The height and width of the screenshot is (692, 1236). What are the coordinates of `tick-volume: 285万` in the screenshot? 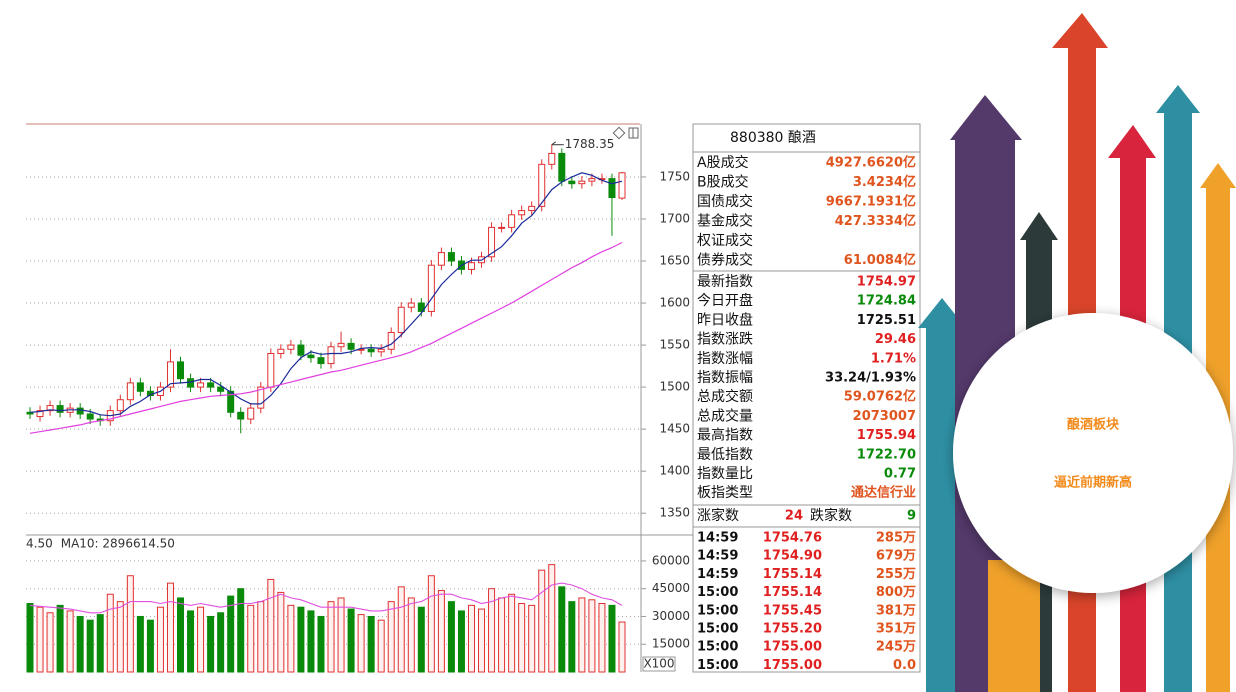 It's located at (896, 538).